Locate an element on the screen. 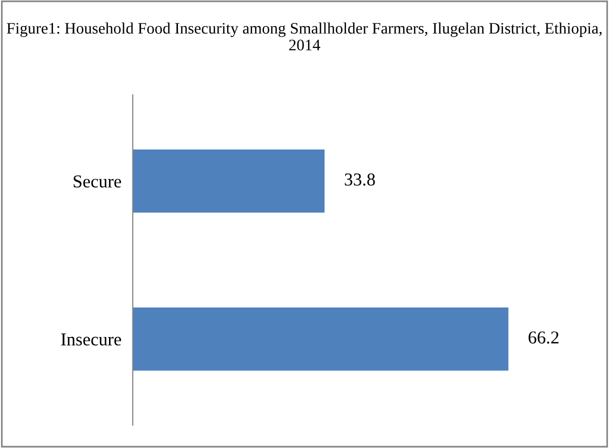  data-label: 66.2 is located at coordinates (543, 337).